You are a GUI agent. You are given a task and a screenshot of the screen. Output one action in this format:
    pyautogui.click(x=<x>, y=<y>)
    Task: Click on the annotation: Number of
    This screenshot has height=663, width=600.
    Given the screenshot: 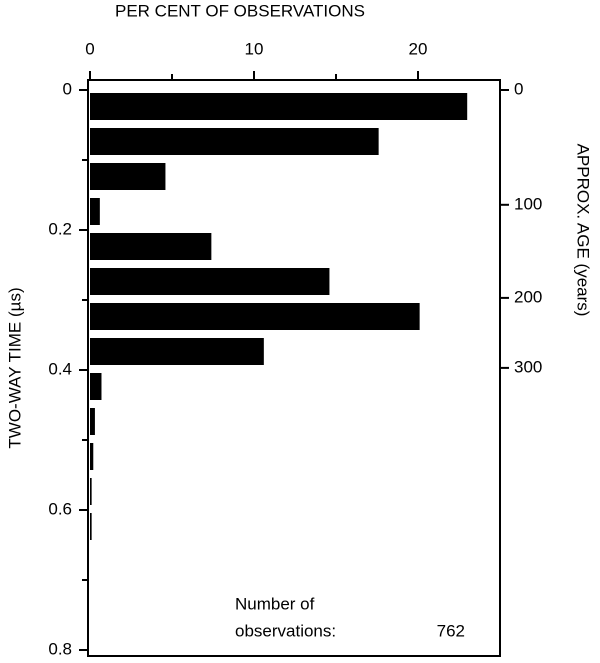 What is the action you would take?
    pyautogui.click(x=275, y=603)
    